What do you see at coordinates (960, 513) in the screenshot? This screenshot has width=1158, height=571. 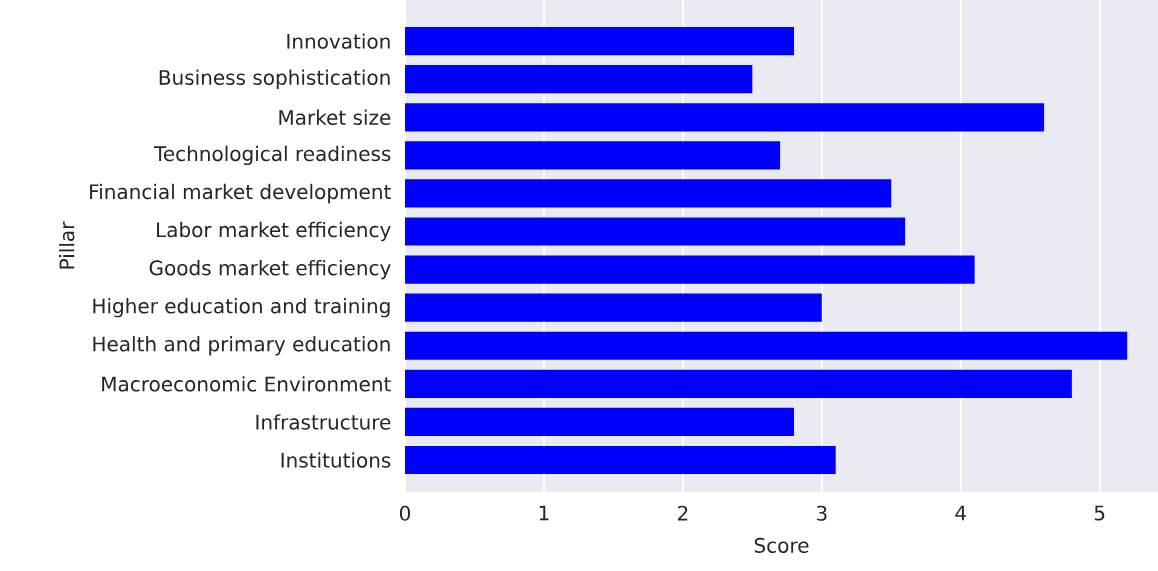 I see `x-tick-label: 4` at bounding box center [960, 513].